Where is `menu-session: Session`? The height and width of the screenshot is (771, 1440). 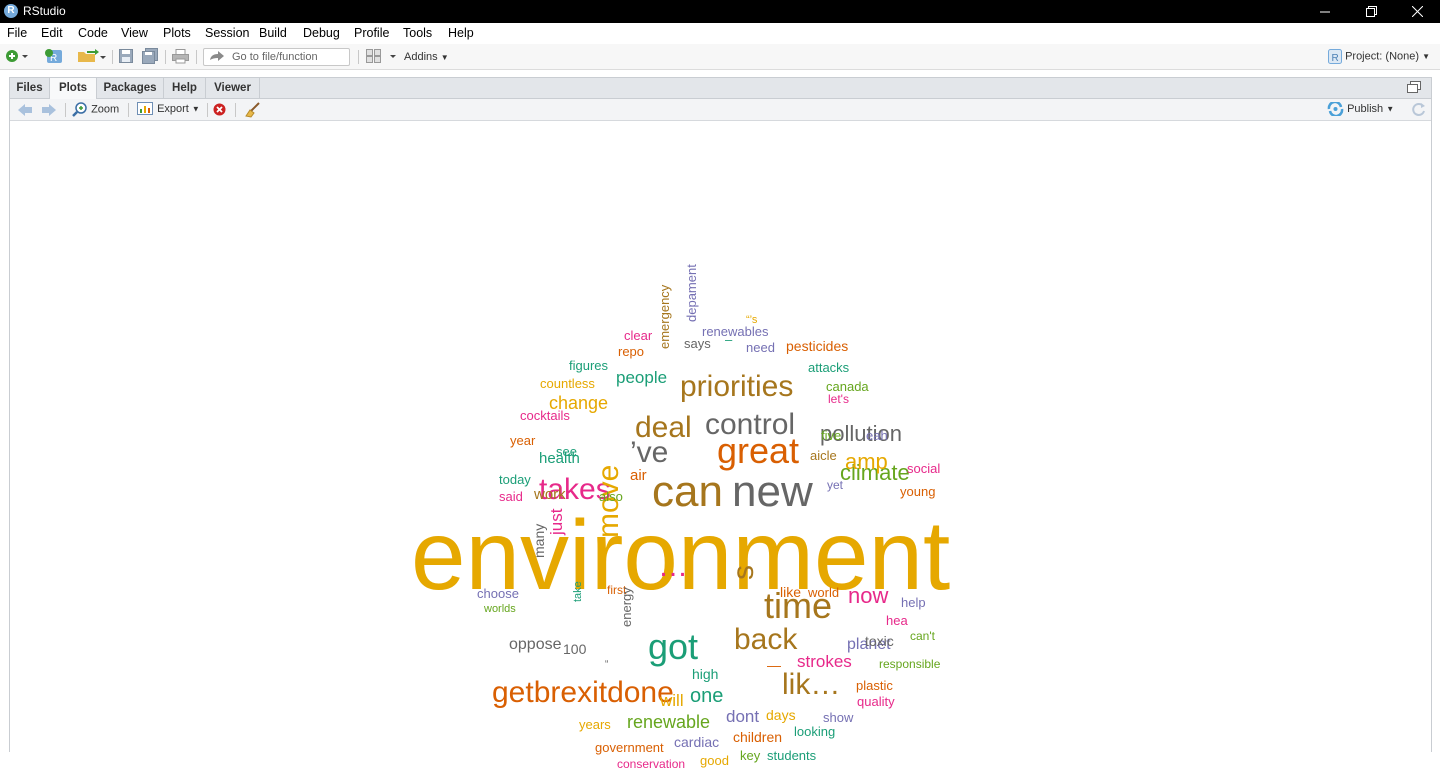
menu-session: Session is located at coordinates (227, 33).